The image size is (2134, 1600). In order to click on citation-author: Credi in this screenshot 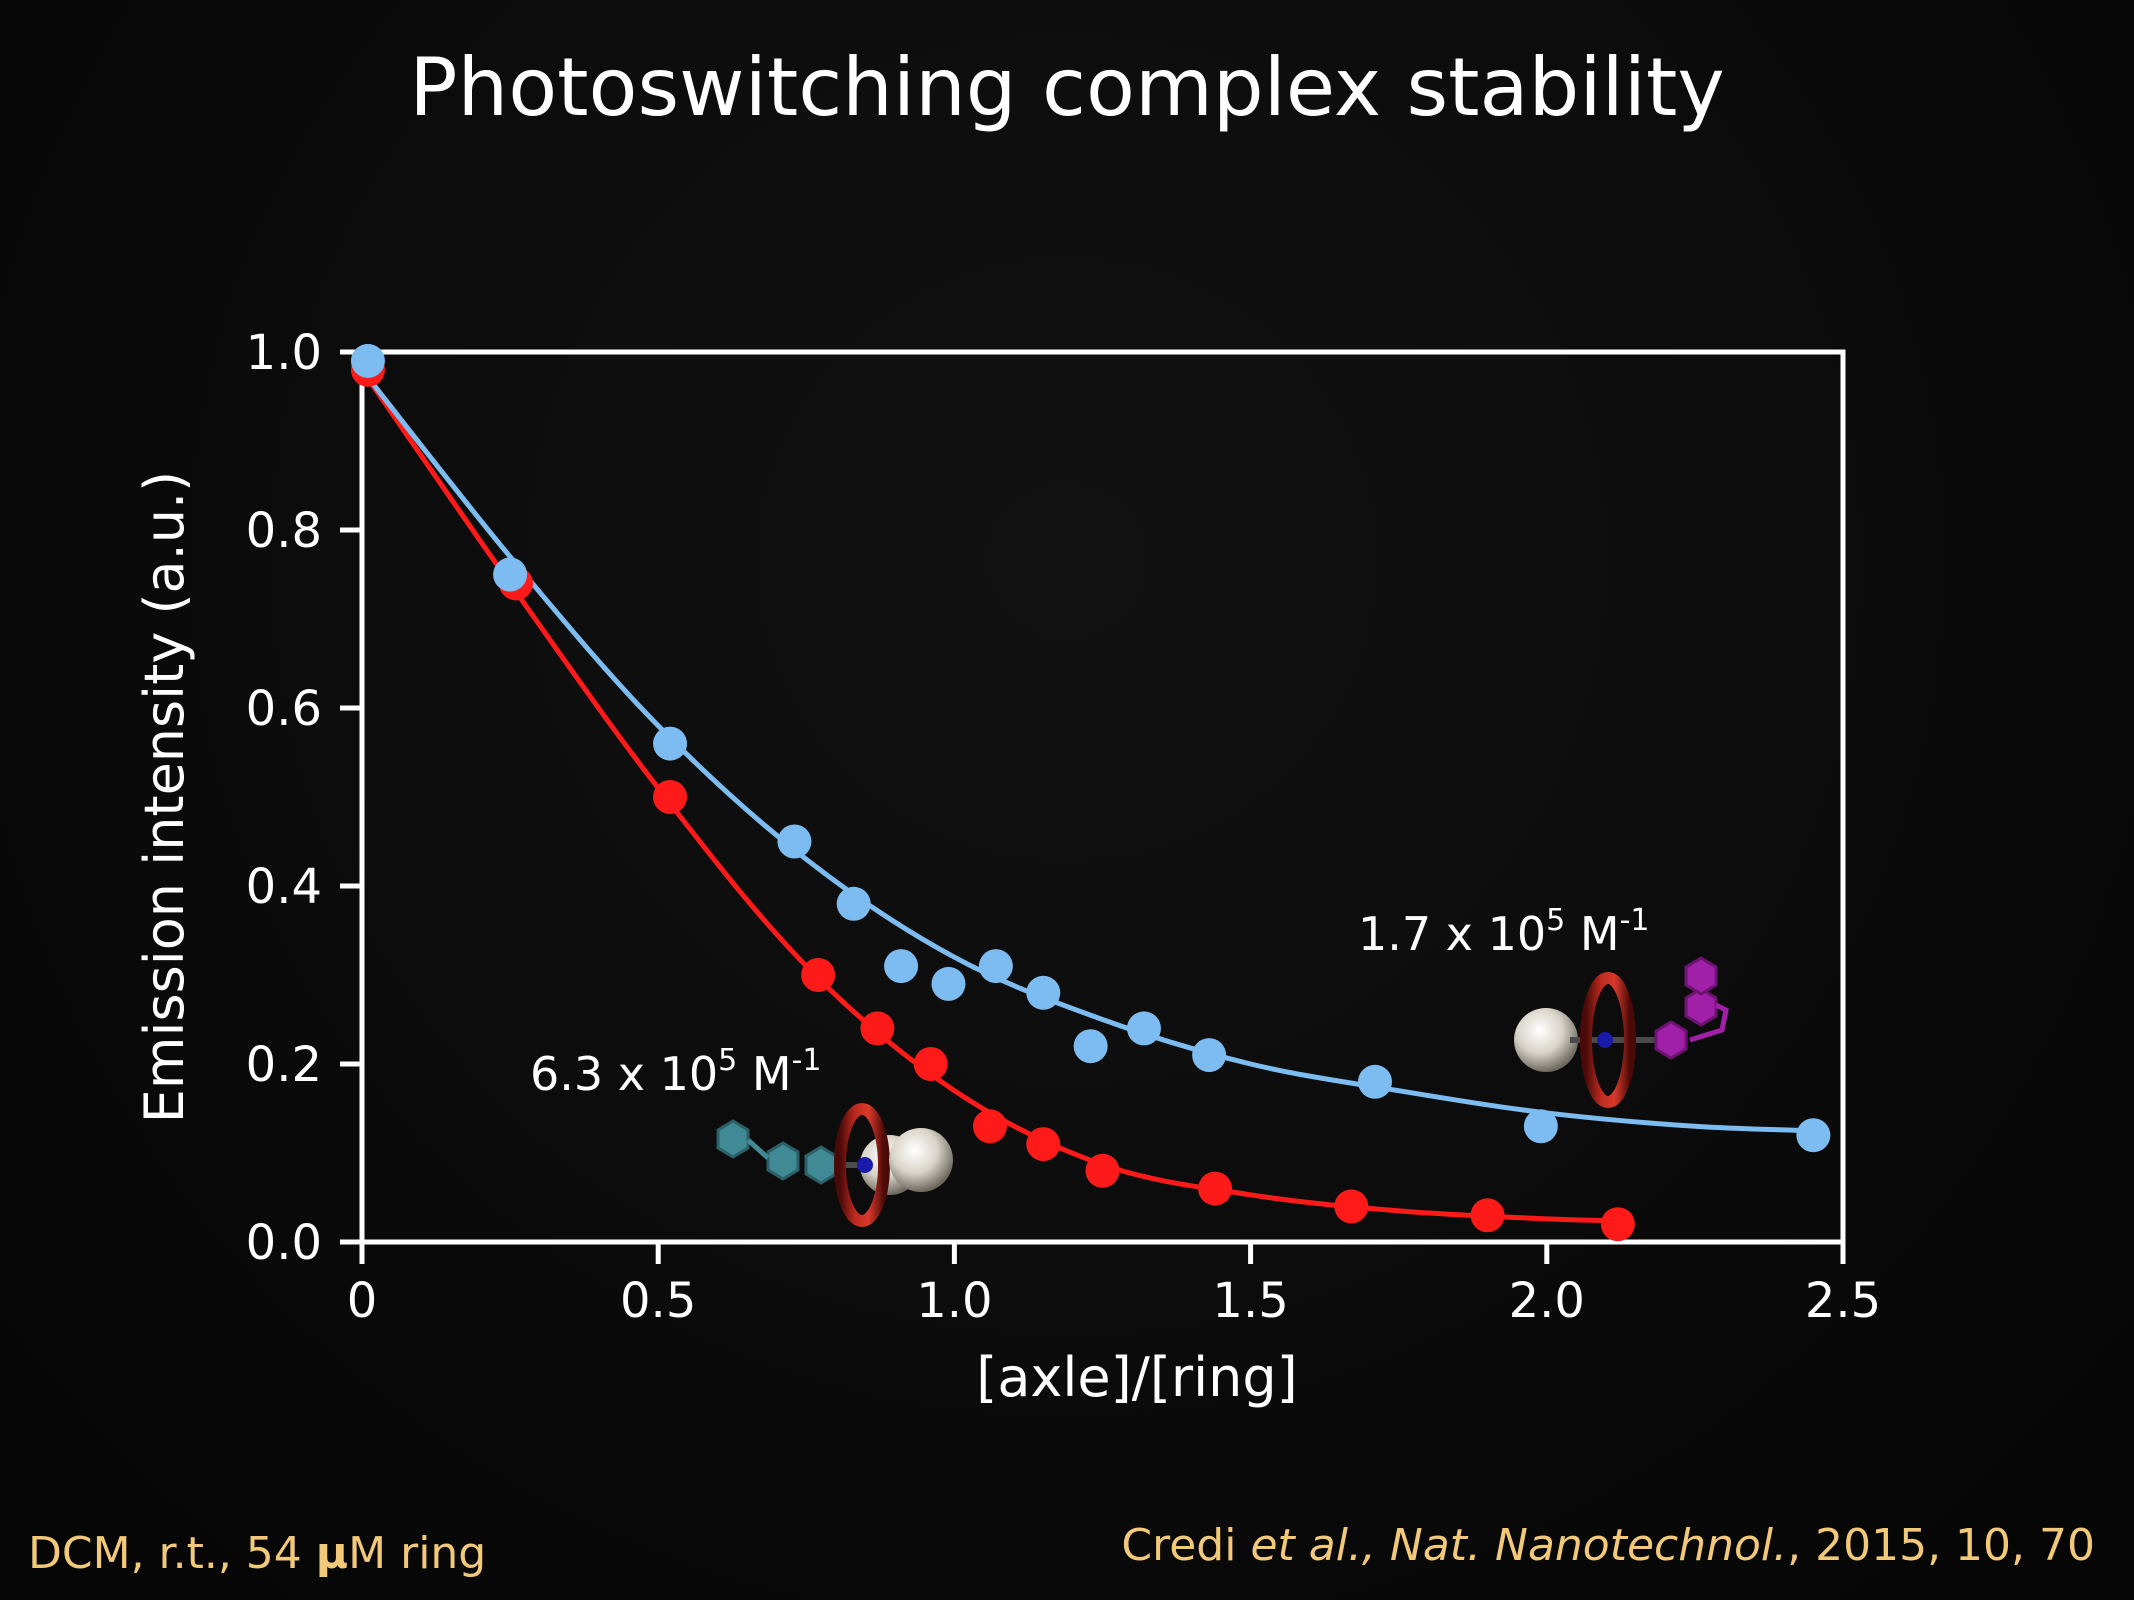, I will do `click(1185, 1545)`.